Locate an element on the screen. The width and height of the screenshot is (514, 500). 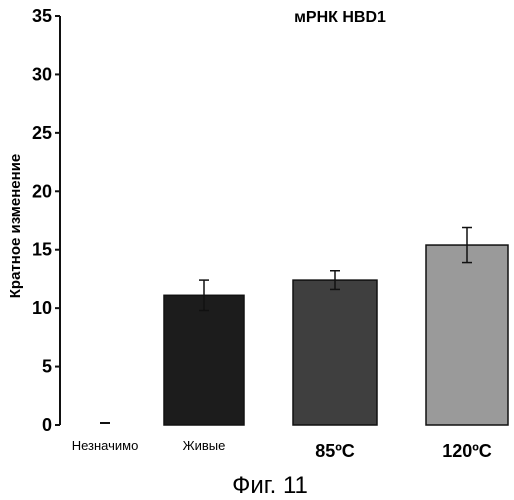
x-category-label: 85ºC is located at coordinates (335, 451).